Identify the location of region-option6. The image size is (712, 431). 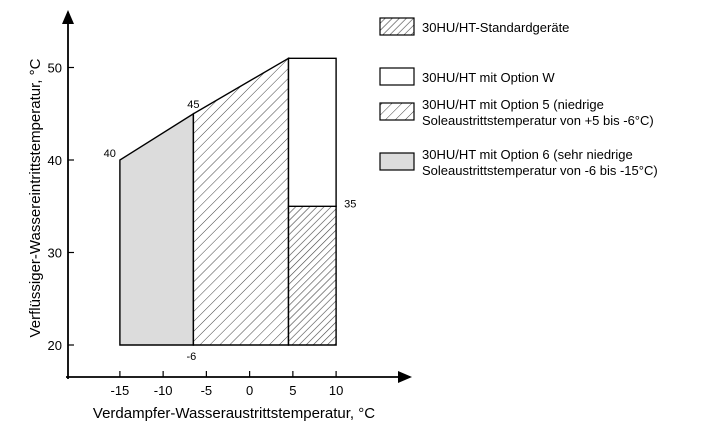
(157, 229).